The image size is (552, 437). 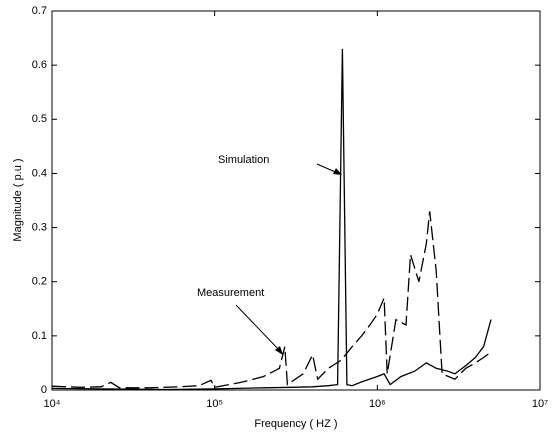 I want to click on annotation-arrow, so click(x=258, y=328).